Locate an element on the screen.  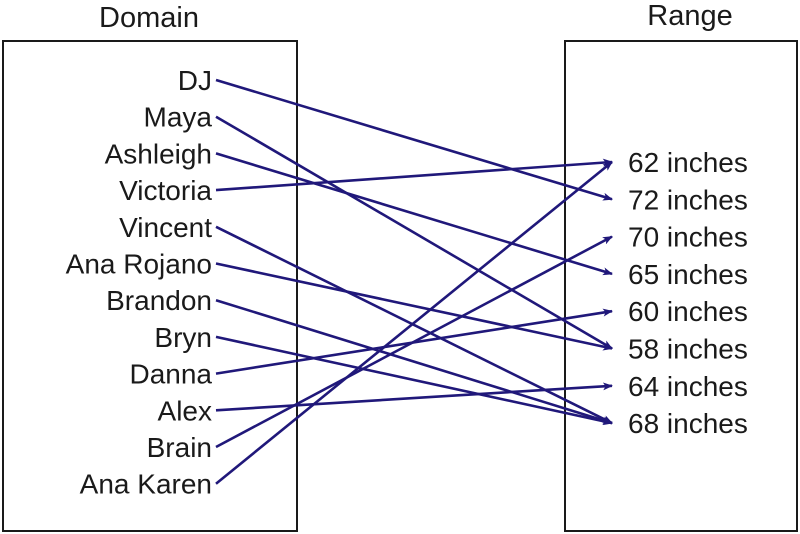
domain-item-ashleigh: Ashleigh is located at coordinates (158, 153).